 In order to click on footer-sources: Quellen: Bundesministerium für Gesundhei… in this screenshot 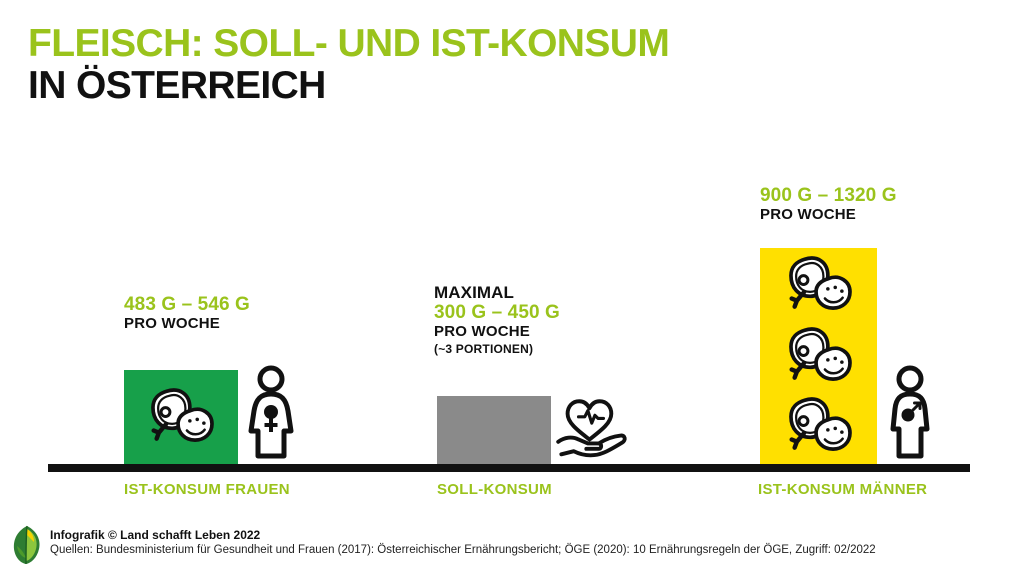, I will do `click(463, 550)`.